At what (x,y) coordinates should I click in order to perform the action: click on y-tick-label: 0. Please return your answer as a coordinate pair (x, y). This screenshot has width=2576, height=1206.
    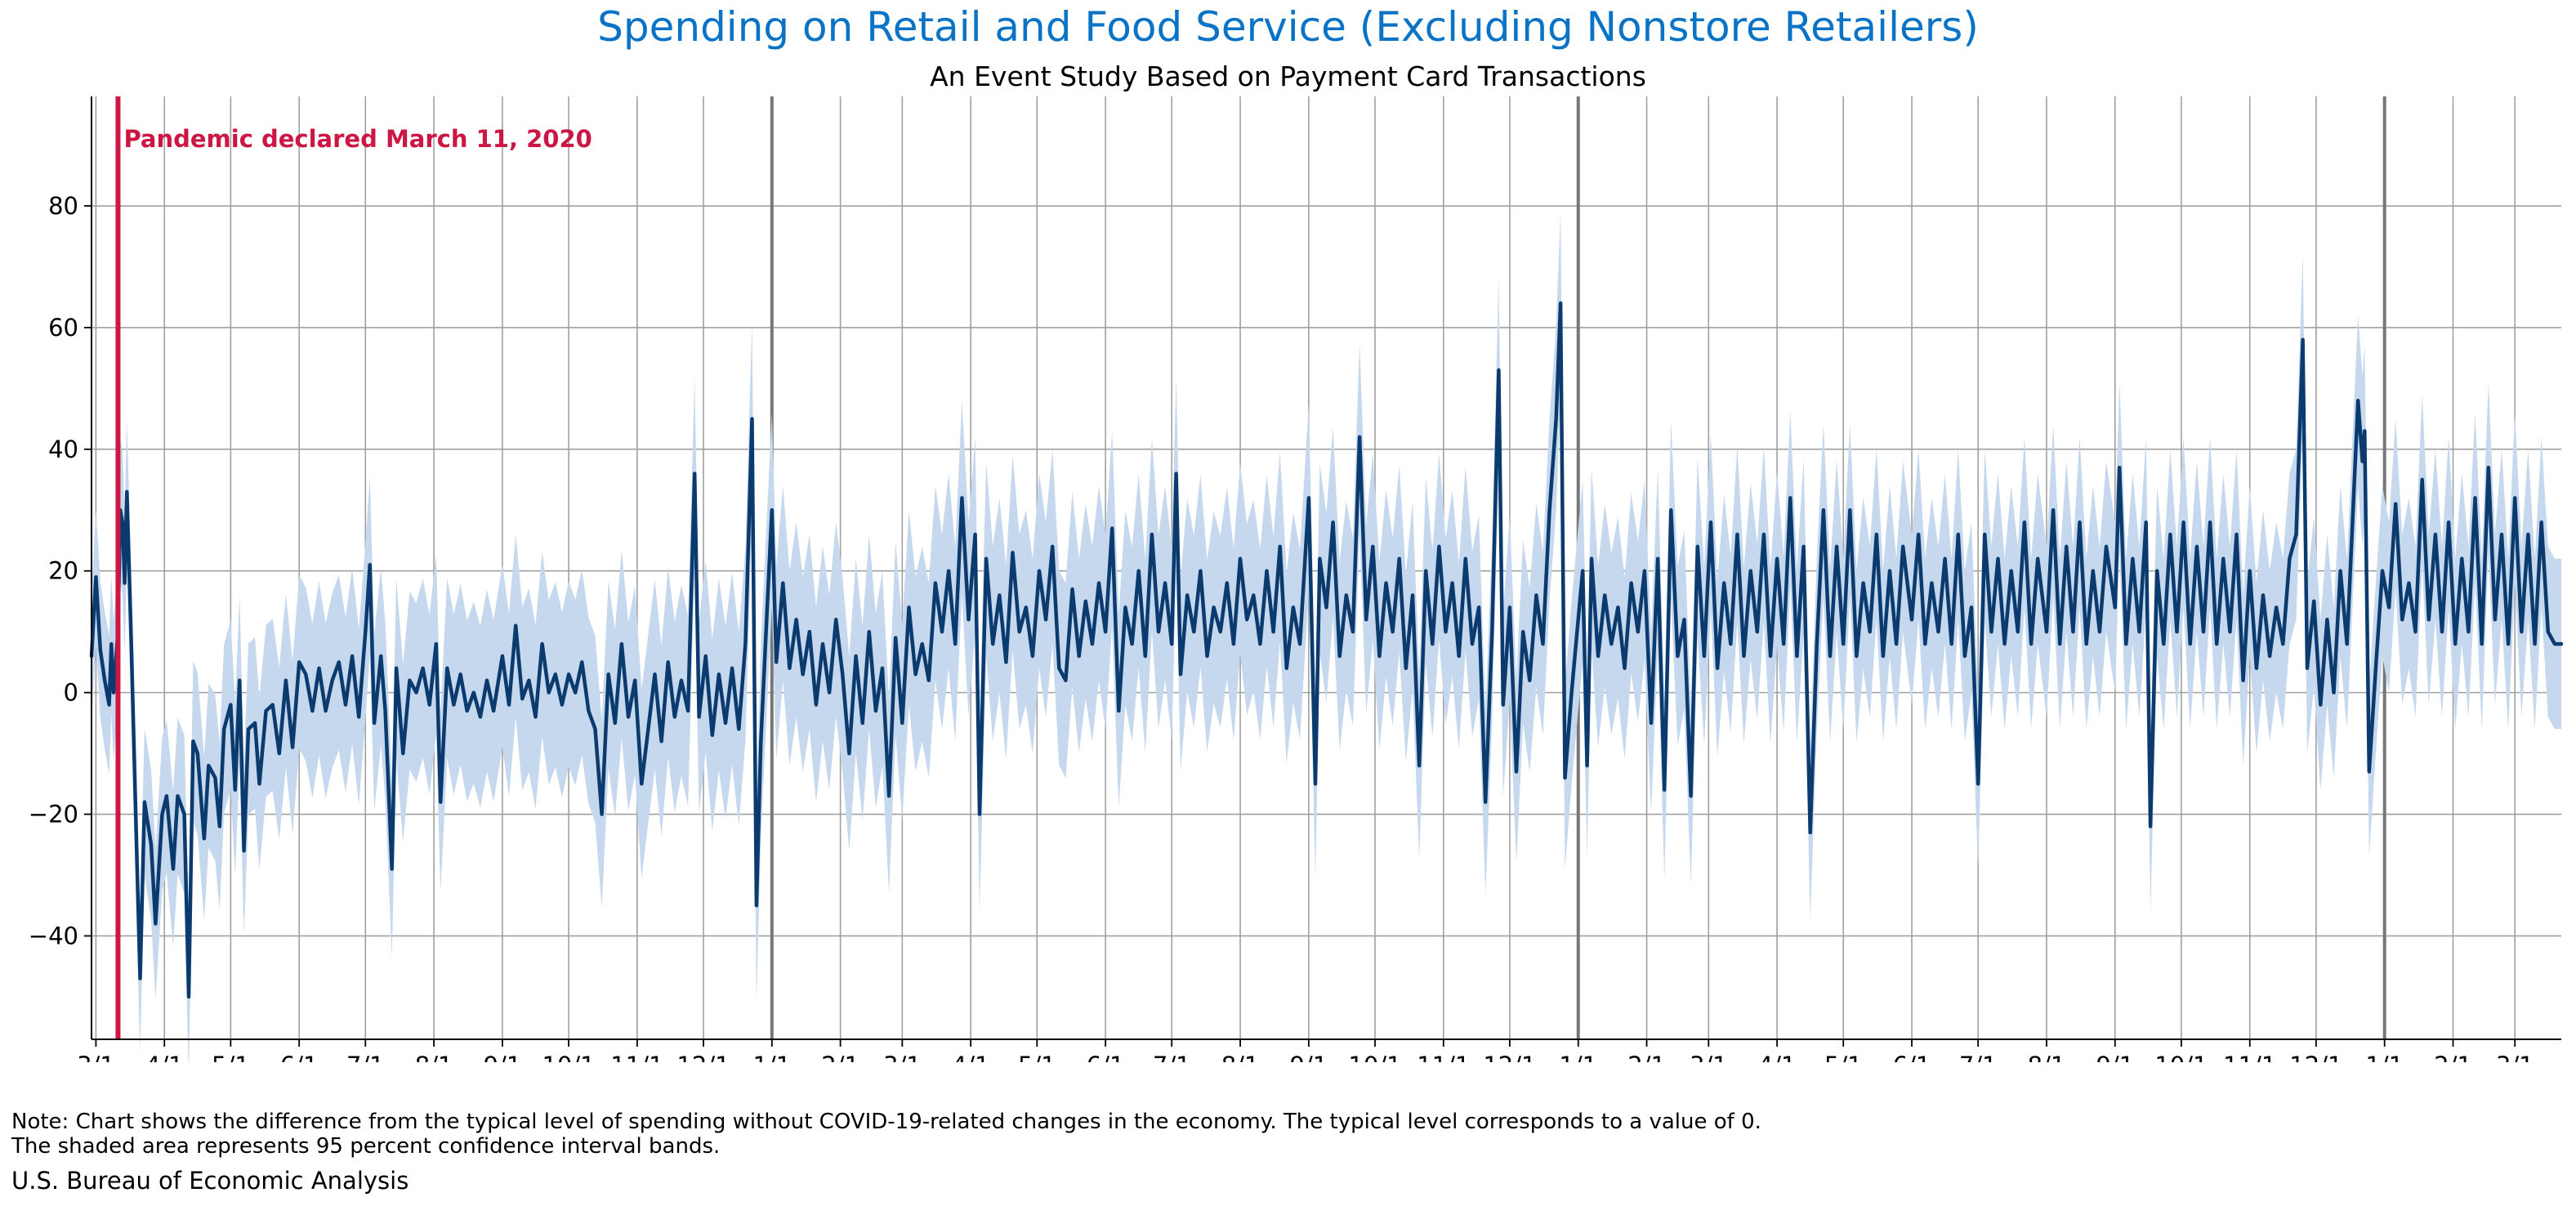
    Looking at the image, I should click on (71, 693).